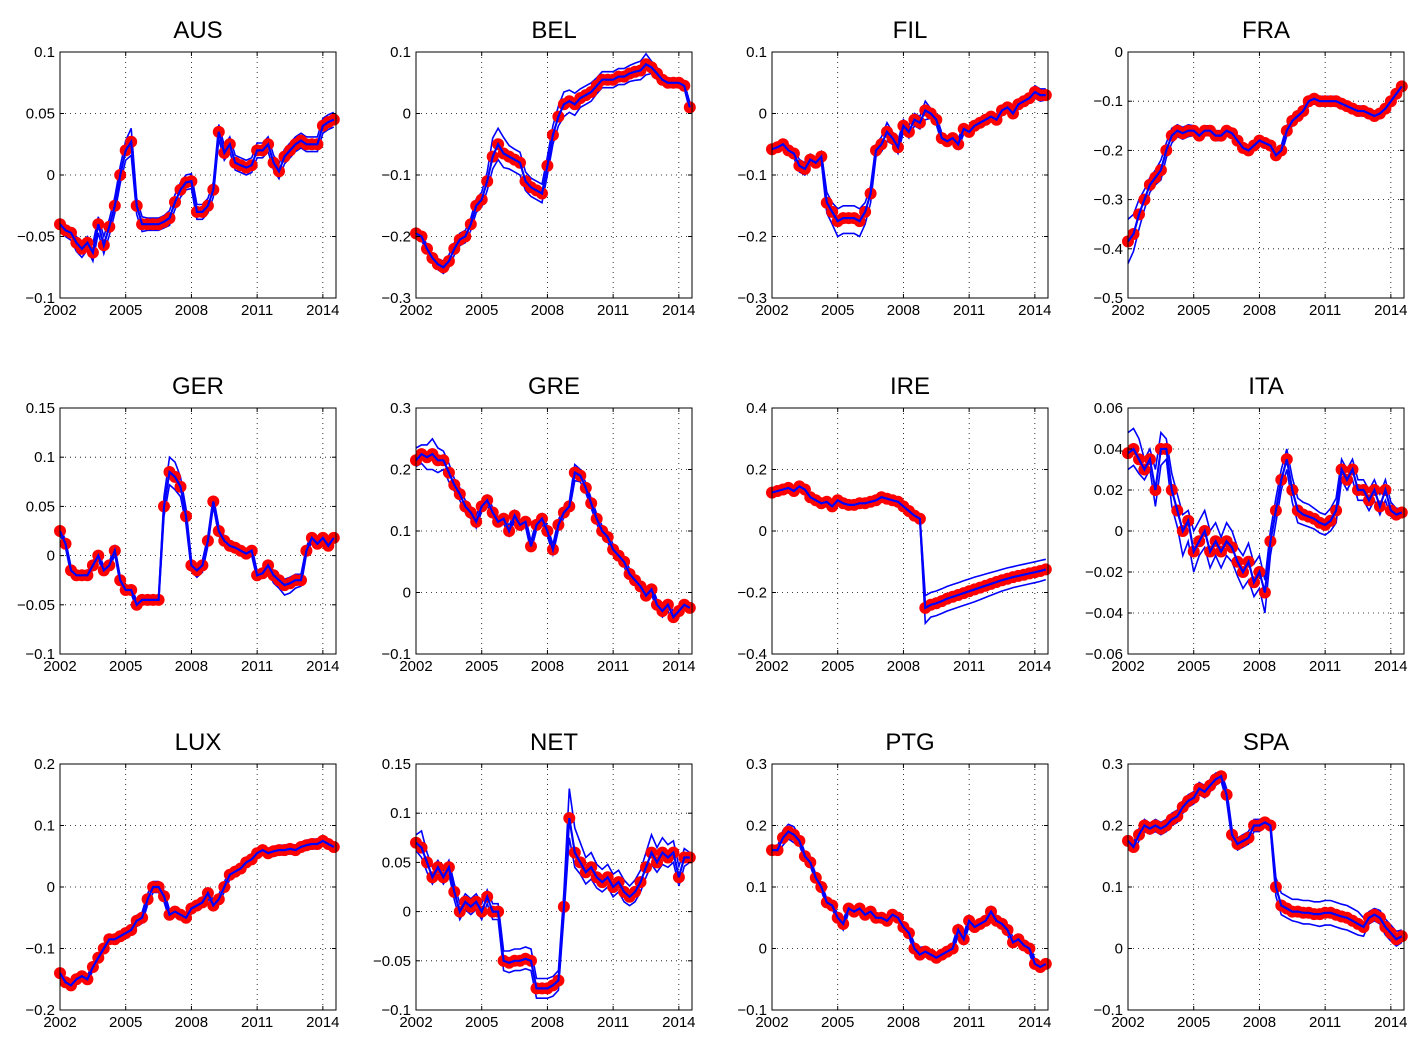  Describe the element at coordinates (40, 408) in the screenshot. I see `y-tick-label: 0.15` at that location.